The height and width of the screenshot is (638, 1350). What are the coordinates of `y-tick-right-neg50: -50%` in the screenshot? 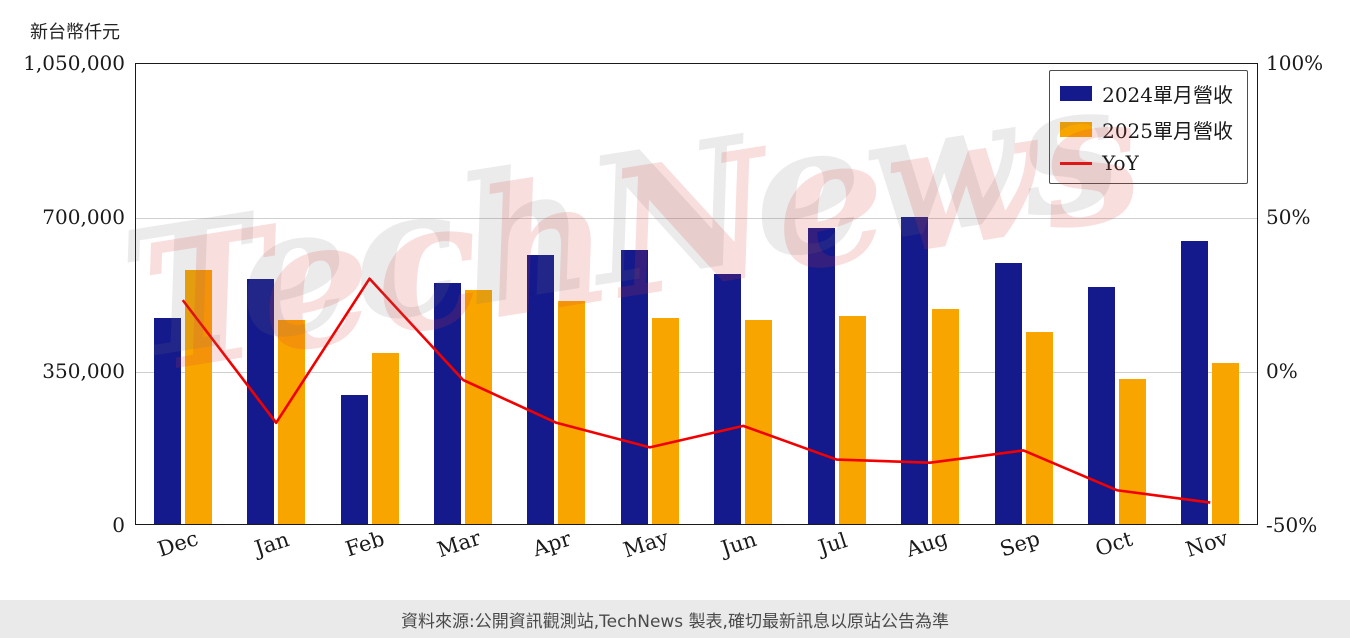 It's located at (1292, 525).